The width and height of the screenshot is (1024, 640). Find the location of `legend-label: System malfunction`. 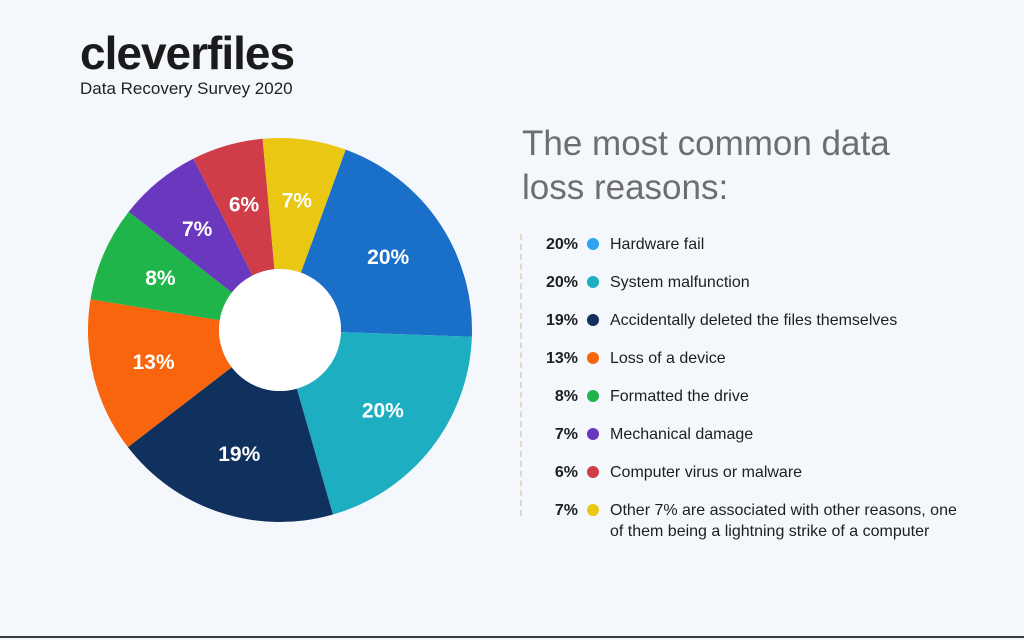

legend-label: System malfunction is located at coordinates (680, 282).